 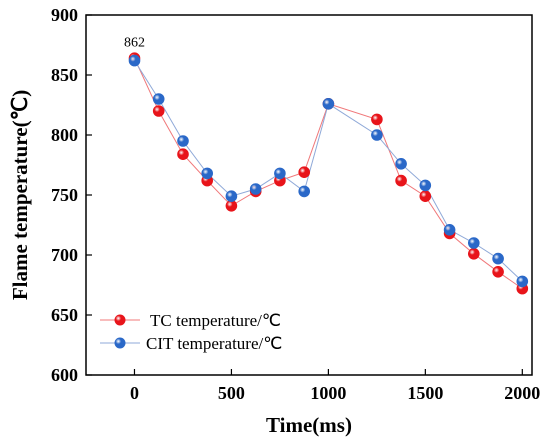 What do you see at coordinates (64, 75) in the screenshot?
I see `y-tick-label: 850` at bounding box center [64, 75].